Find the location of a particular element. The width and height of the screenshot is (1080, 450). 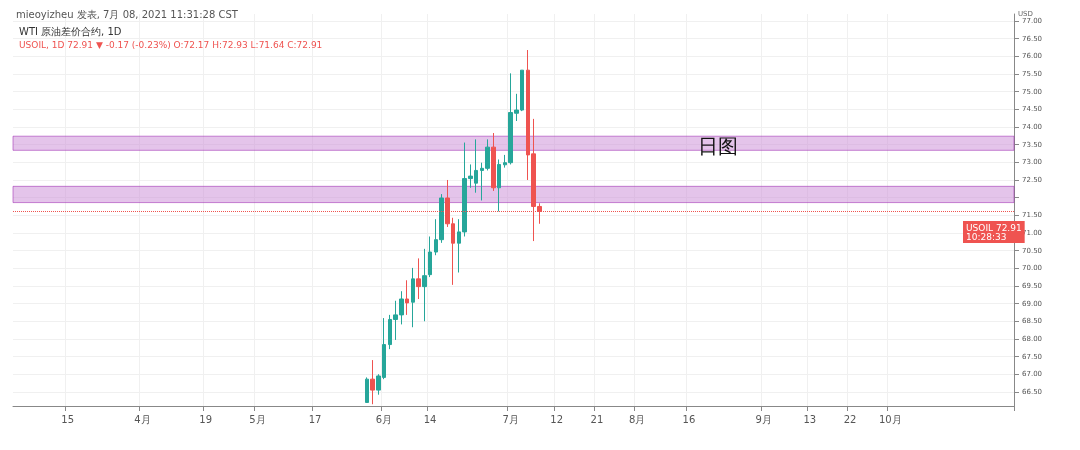

annotation: USOIL 72.91 10:28:33 is located at coordinates (994, 232).